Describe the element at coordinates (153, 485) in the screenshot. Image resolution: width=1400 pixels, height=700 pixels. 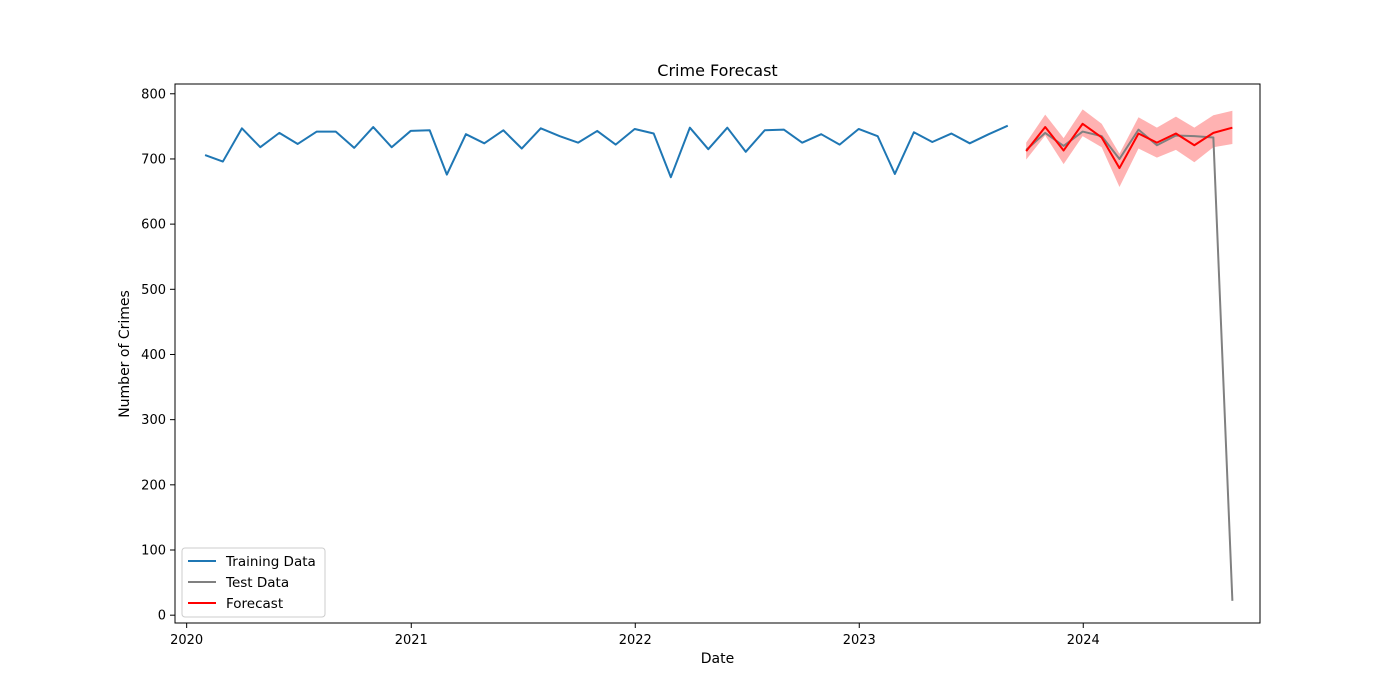
I see `y-tick-label: 200` at that location.